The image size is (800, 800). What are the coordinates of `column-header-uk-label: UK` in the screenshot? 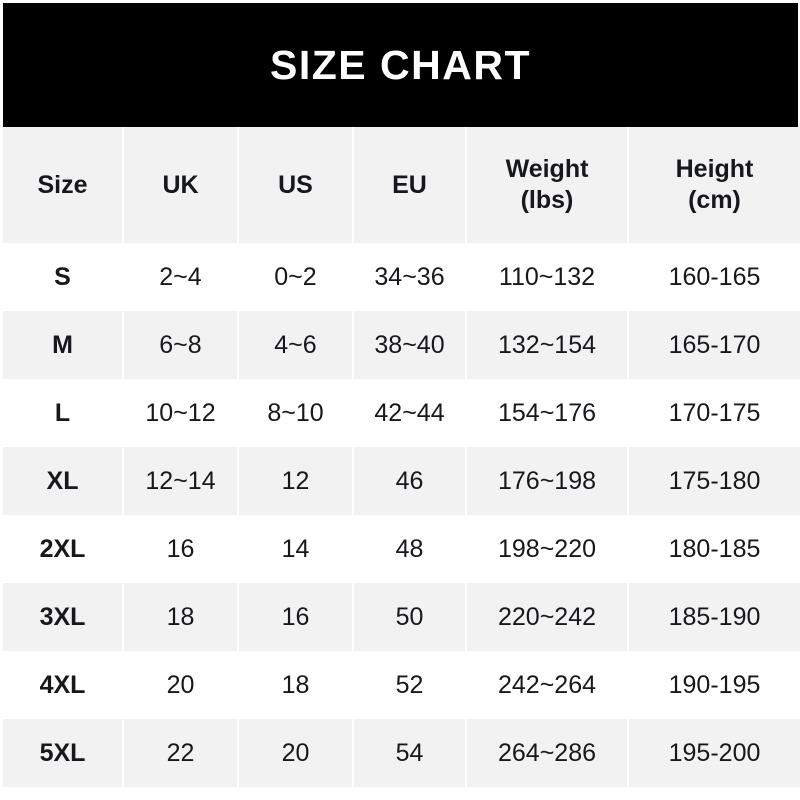 It's located at (180, 184).